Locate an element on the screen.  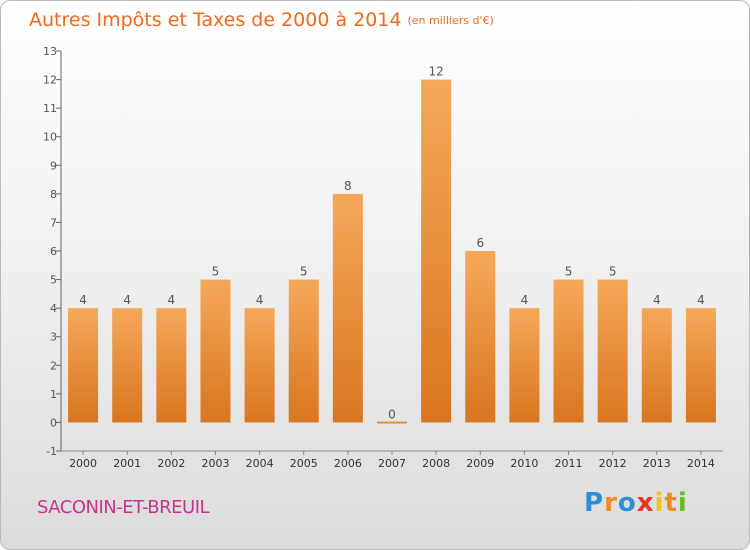
logo-letter: t is located at coordinates (671, 503).